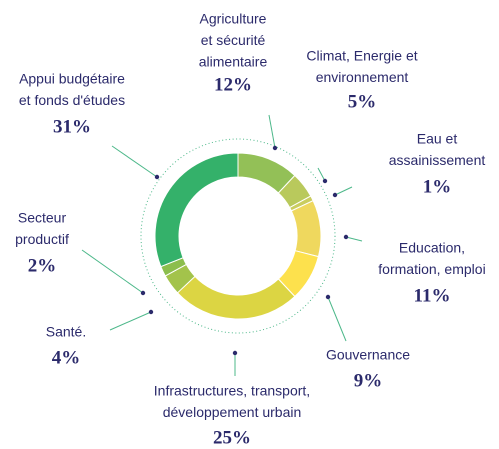  What do you see at coordinates (437, 186) in the screenshot?
I see `value-label: 1%` at bounding box center [437, 186].